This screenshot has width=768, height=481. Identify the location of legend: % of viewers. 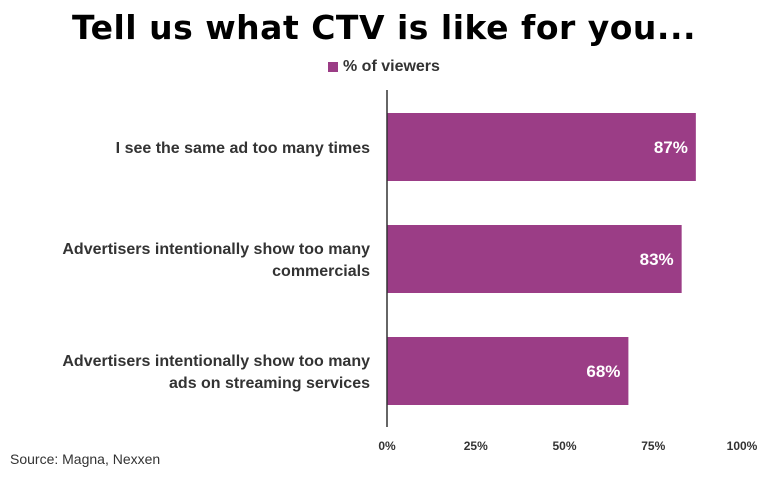
(384, 67).